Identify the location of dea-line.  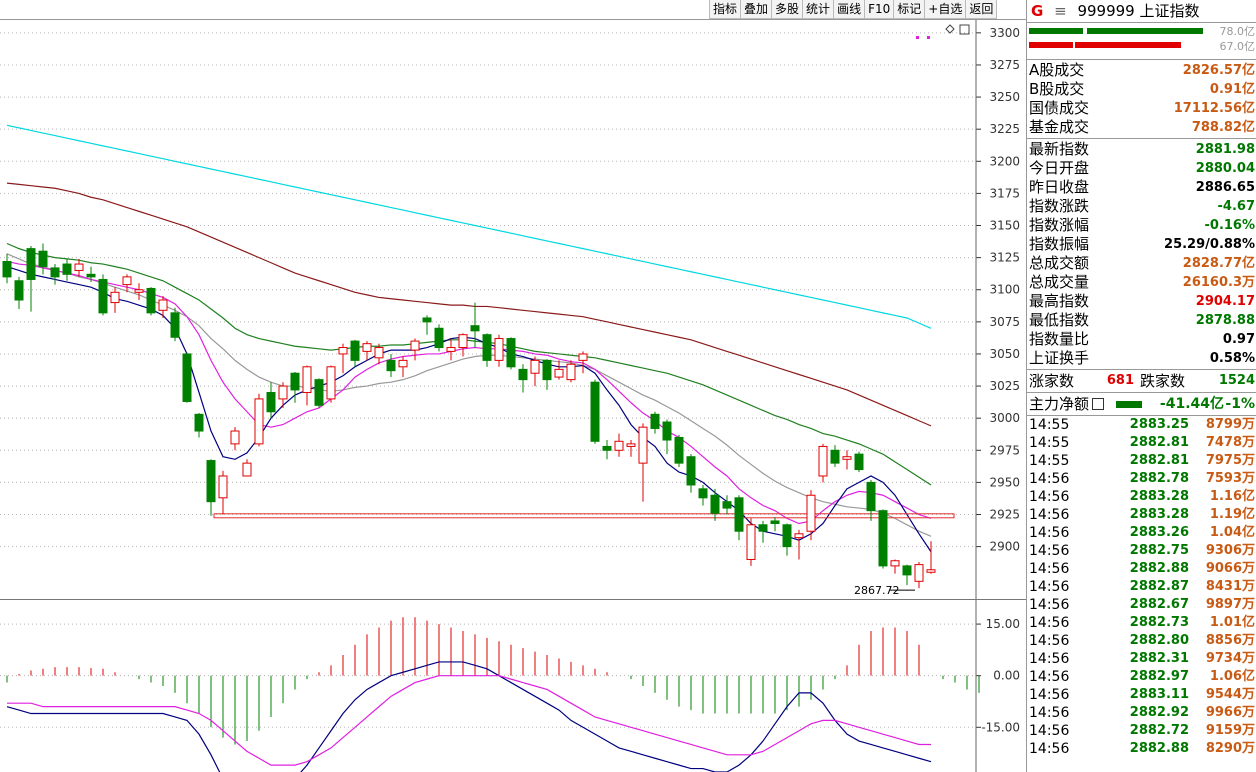
(469, 720).